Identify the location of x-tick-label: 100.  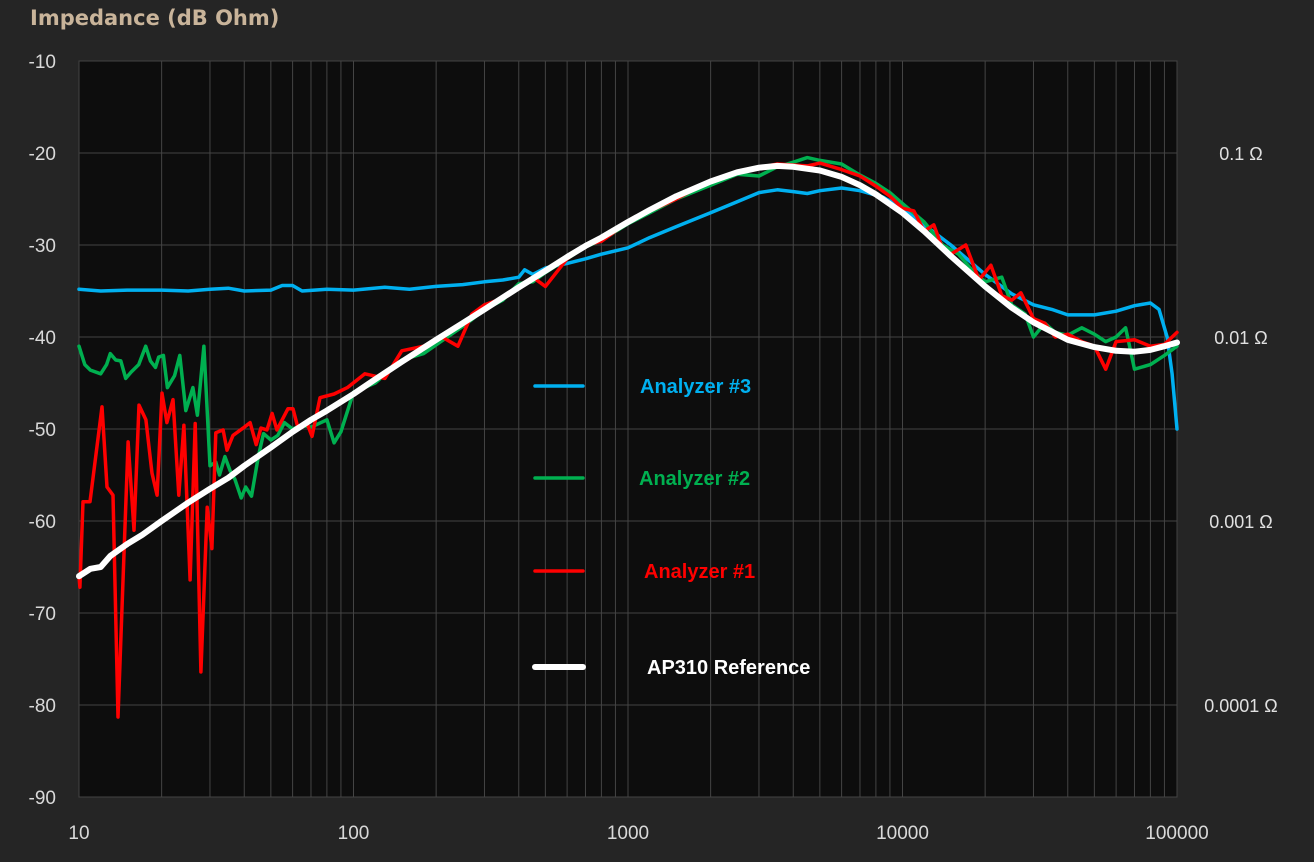
(354, 833).